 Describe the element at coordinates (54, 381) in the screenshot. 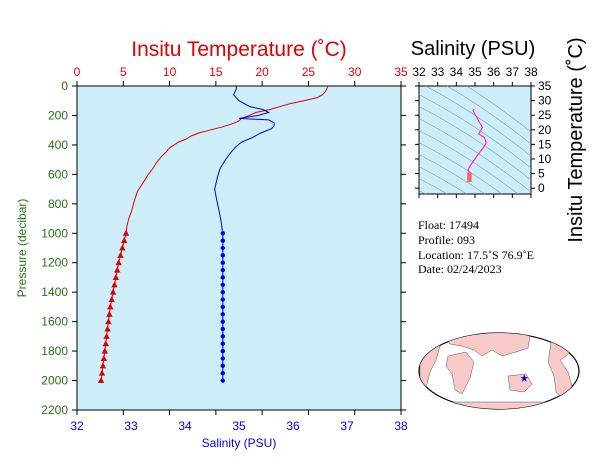

I see `pressure-tick-label: 2000` at that location.